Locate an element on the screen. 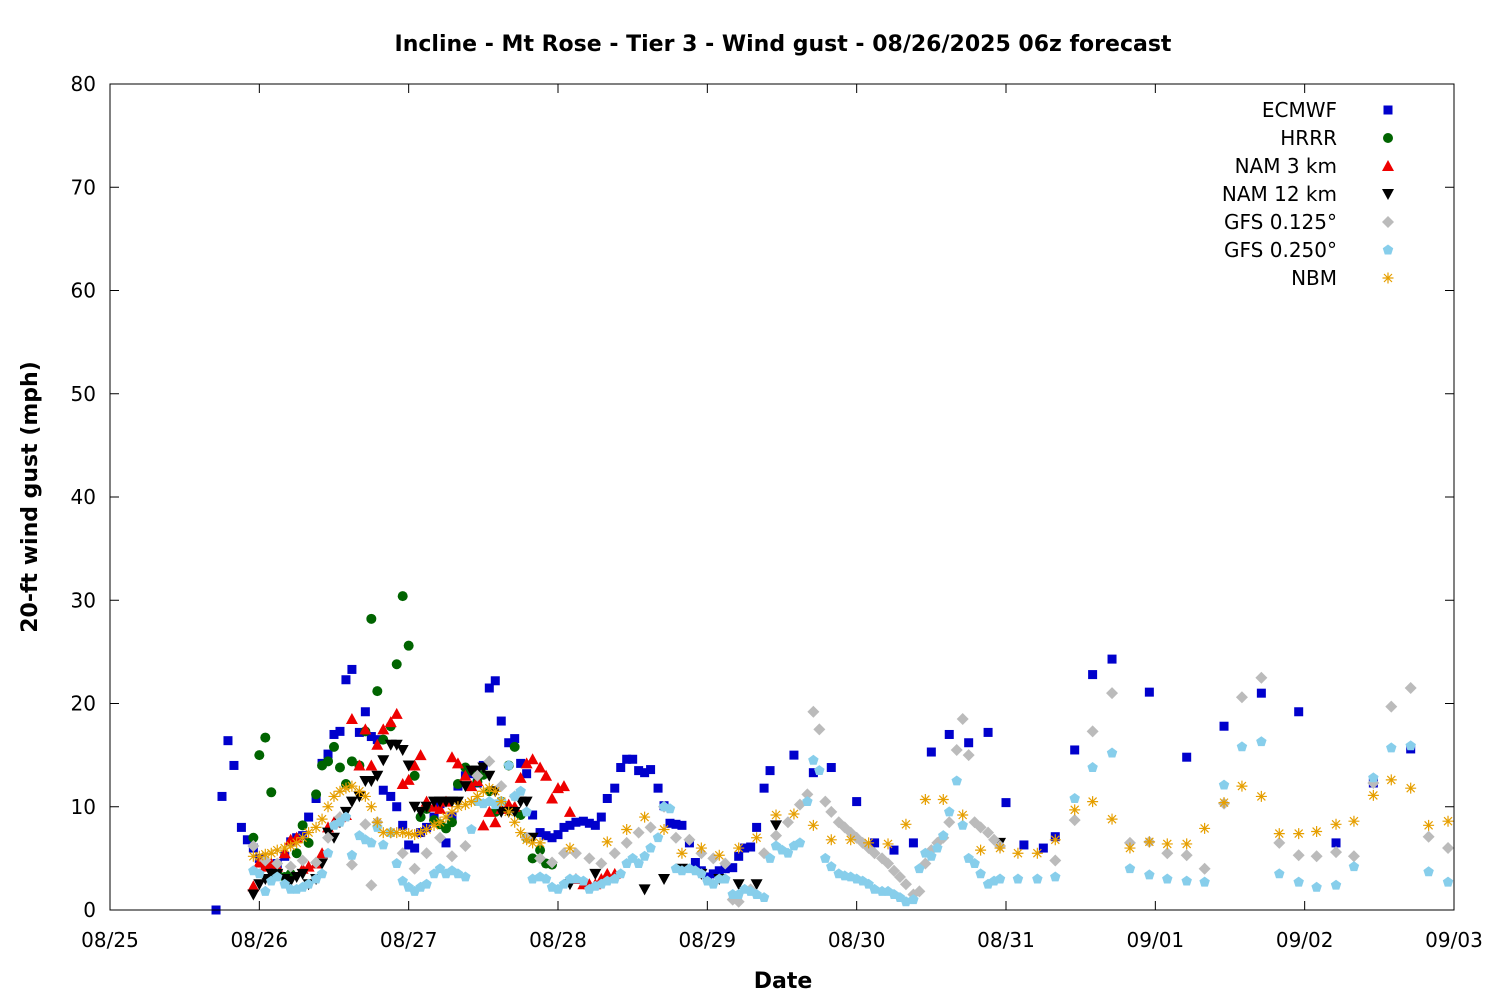 This screenshot has height=1000, width=1500. y-tick-label: 20 is located at coordinates (83, 704).